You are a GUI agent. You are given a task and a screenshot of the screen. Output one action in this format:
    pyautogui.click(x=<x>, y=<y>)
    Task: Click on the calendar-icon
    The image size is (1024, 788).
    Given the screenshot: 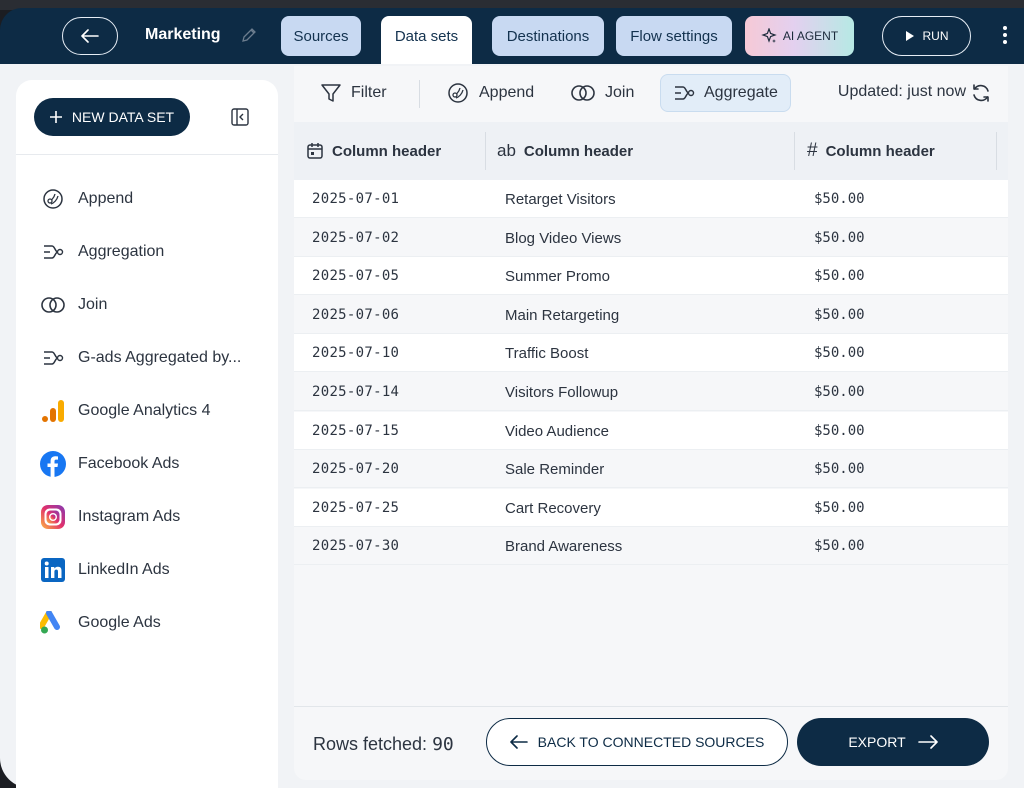 What is the action you would take?
    pyautogui.click(x=315, y=151)
    